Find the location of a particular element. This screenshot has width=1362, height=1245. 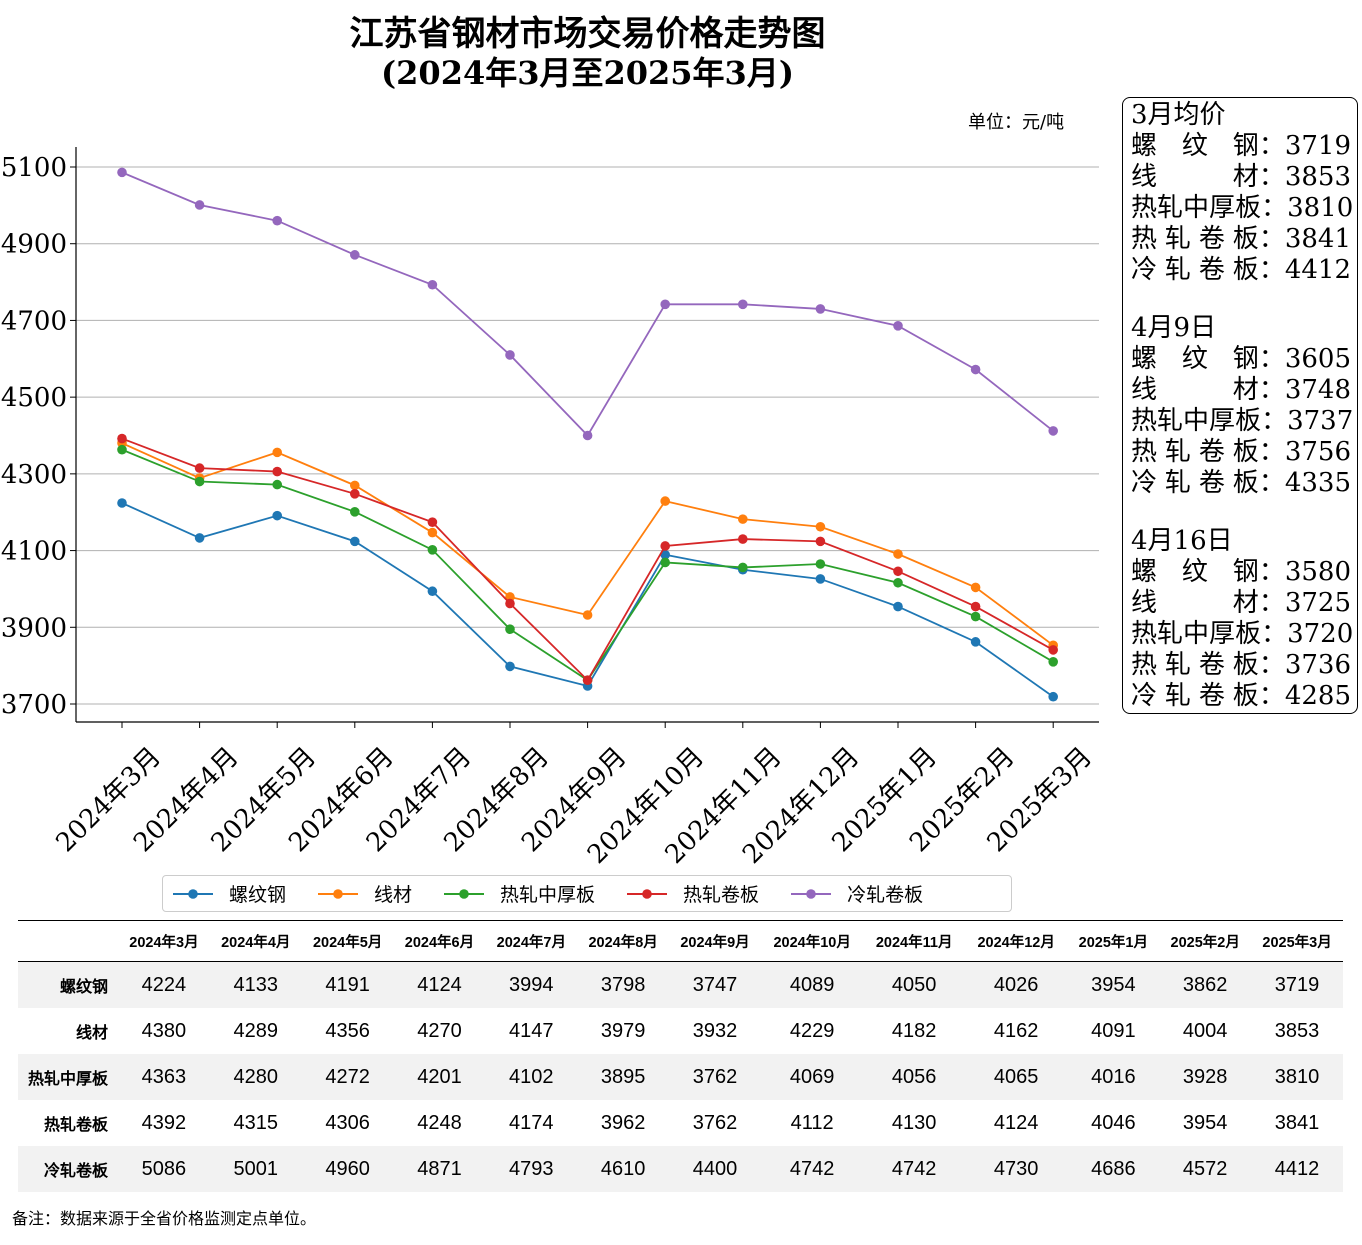

table-row-header: 热轧中厚板 is located at coordinates (68, 1077).